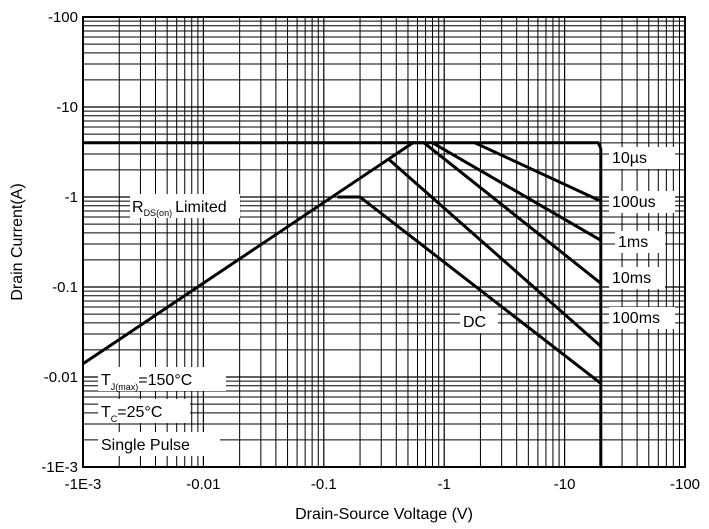 The image size is (709, 529). I want to click on series-line-10ms, so click(505, 213).